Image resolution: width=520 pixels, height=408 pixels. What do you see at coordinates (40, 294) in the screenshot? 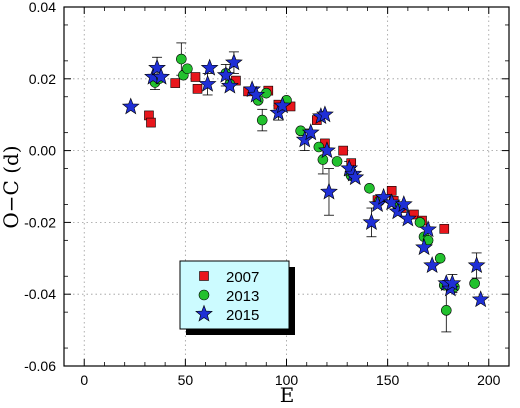
I see `y-tick-label: -0.04` at bounding box center [40, 294].